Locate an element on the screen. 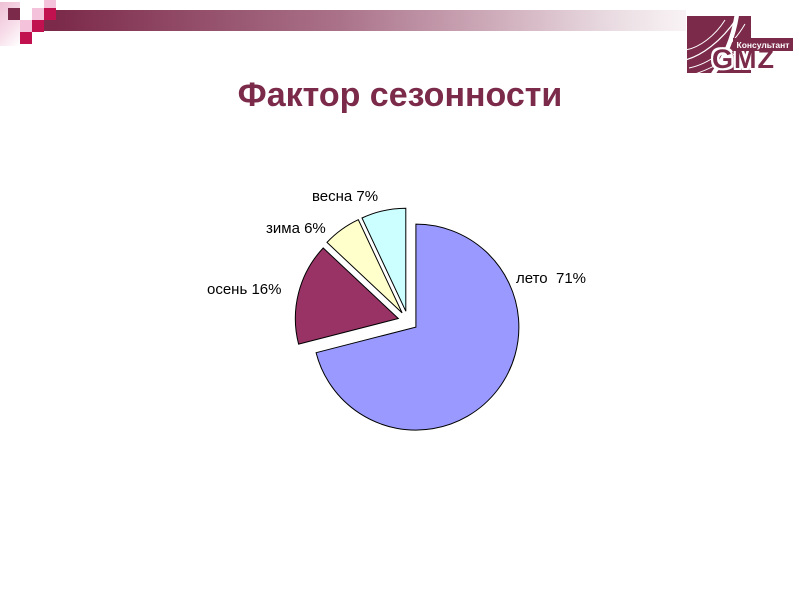 This screenshot has height=600, width=800. pie-slice-лето is located at coordinates (417, 327).